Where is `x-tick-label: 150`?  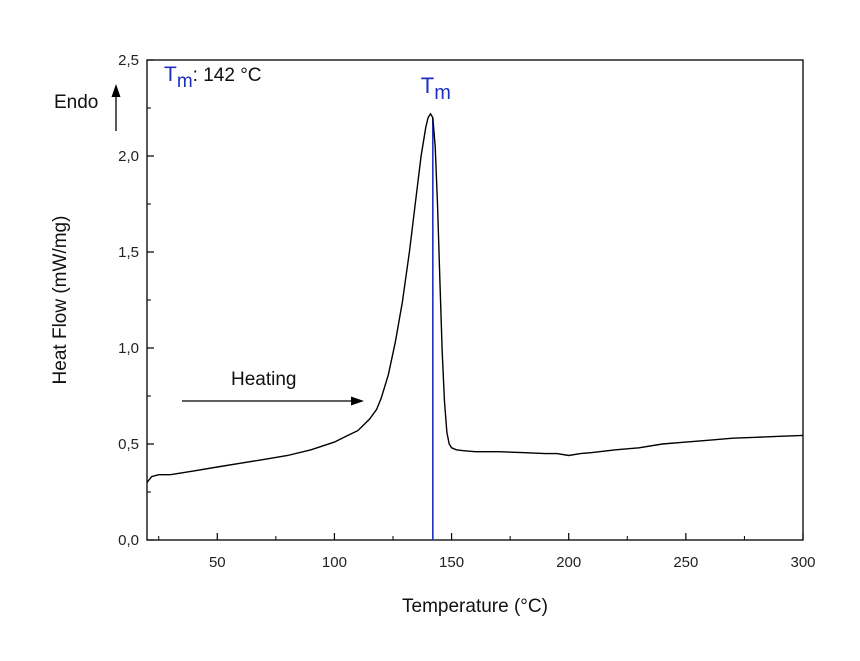 x-tick-label: 150 is located at coordinates (451, 562).